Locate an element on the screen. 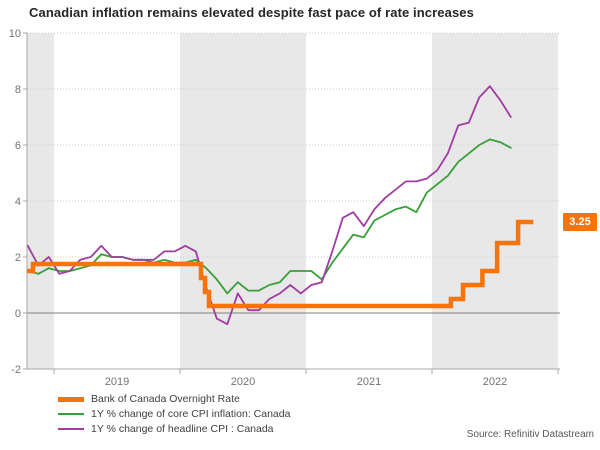 This screenshot has height=450, width=600. y-tick-label: 8 is located at coordinates (18, 90).